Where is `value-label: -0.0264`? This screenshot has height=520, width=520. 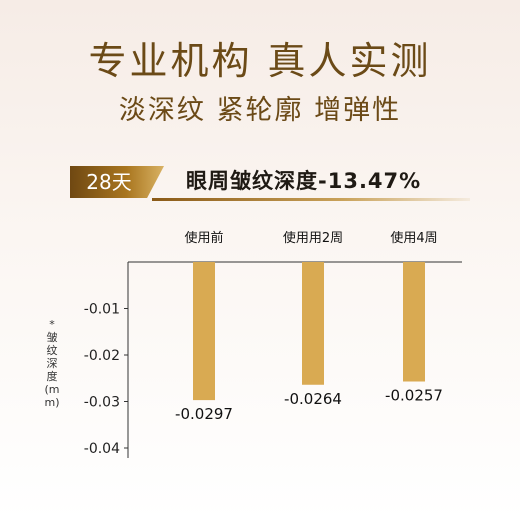
value-label: -0.0264 is located at coordinates (313, 399).